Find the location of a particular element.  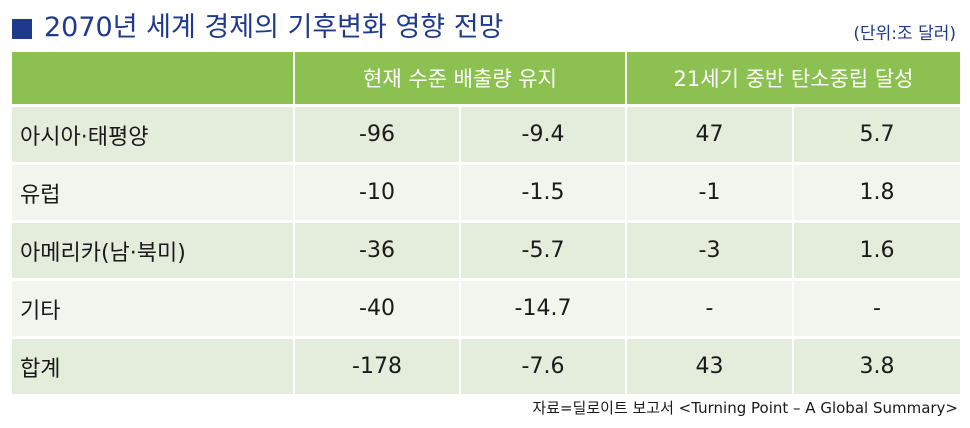

table-row: 기타 -40 -14.7 - - is located at coordinates (486, 309).